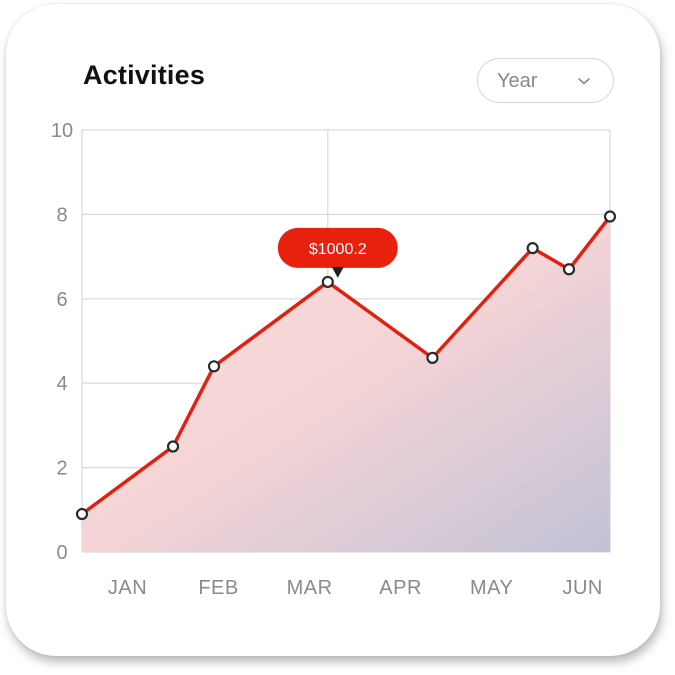 This screenshot has width=675, height=675. What do you see at coordinates (491, 588) in the screenshot?
I see `x-tick-label: MAY` at bounding box center [491, 588].